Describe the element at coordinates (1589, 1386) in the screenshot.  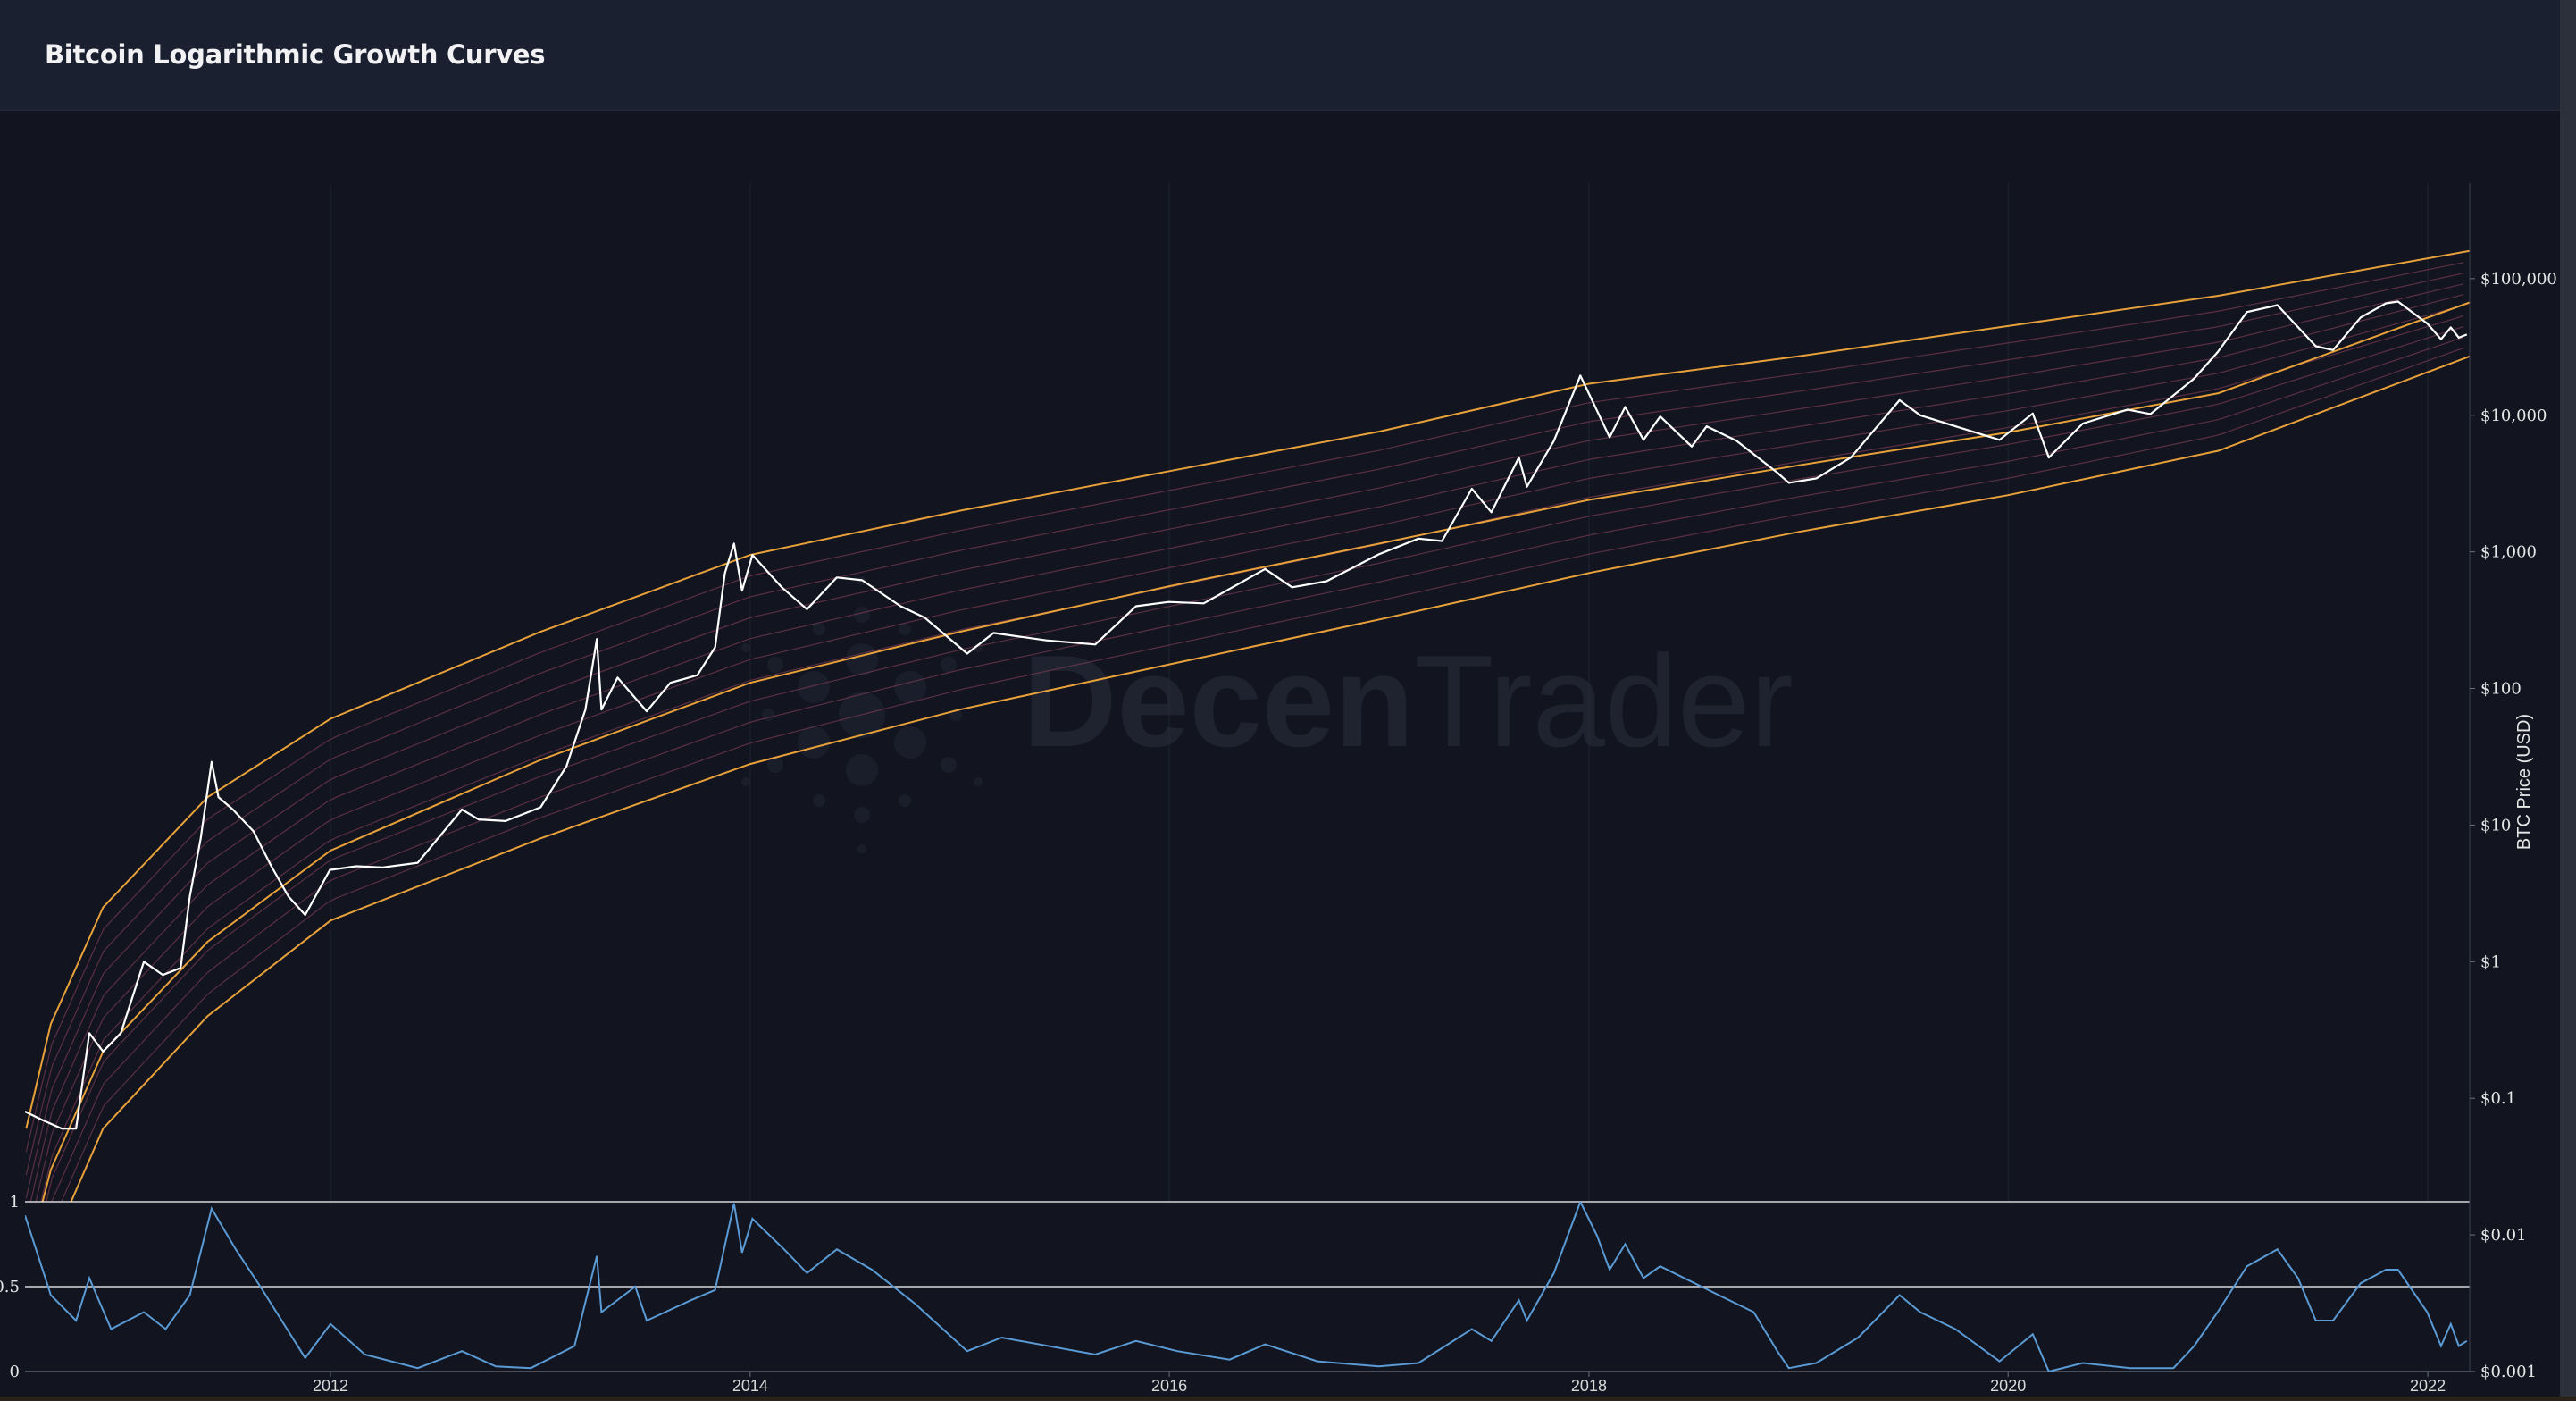
I see `x-tick-label: 2018` at that location.